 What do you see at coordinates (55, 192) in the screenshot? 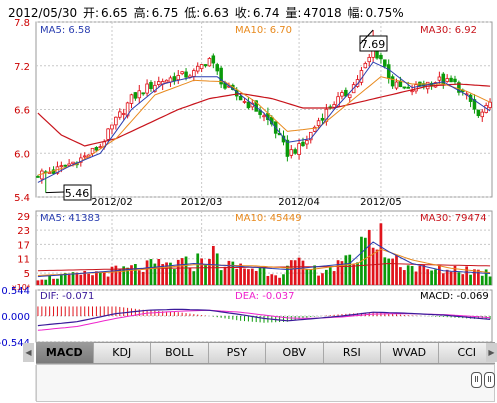
I see `min-leader` at bounding box center [55, 192].